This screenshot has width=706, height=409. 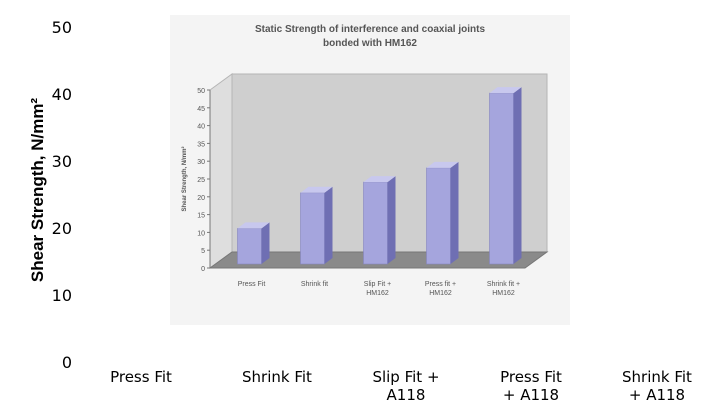 I want to click on inner-y-tick-label: 40, so click(x=201, y=127).